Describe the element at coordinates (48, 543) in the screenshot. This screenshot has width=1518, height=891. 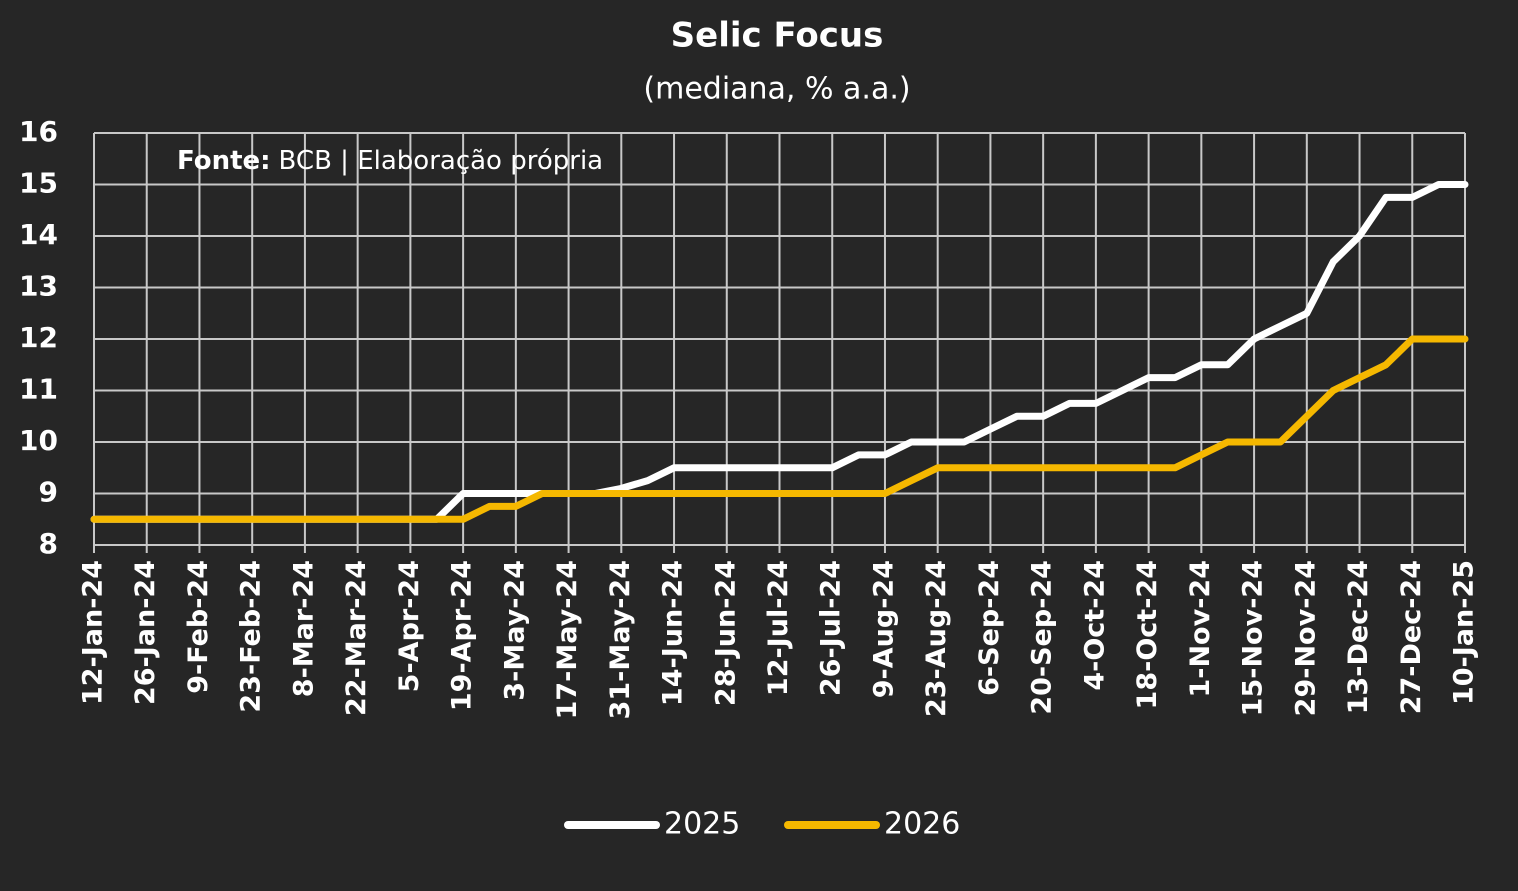
I see `y-tick-label: 8` at that location.